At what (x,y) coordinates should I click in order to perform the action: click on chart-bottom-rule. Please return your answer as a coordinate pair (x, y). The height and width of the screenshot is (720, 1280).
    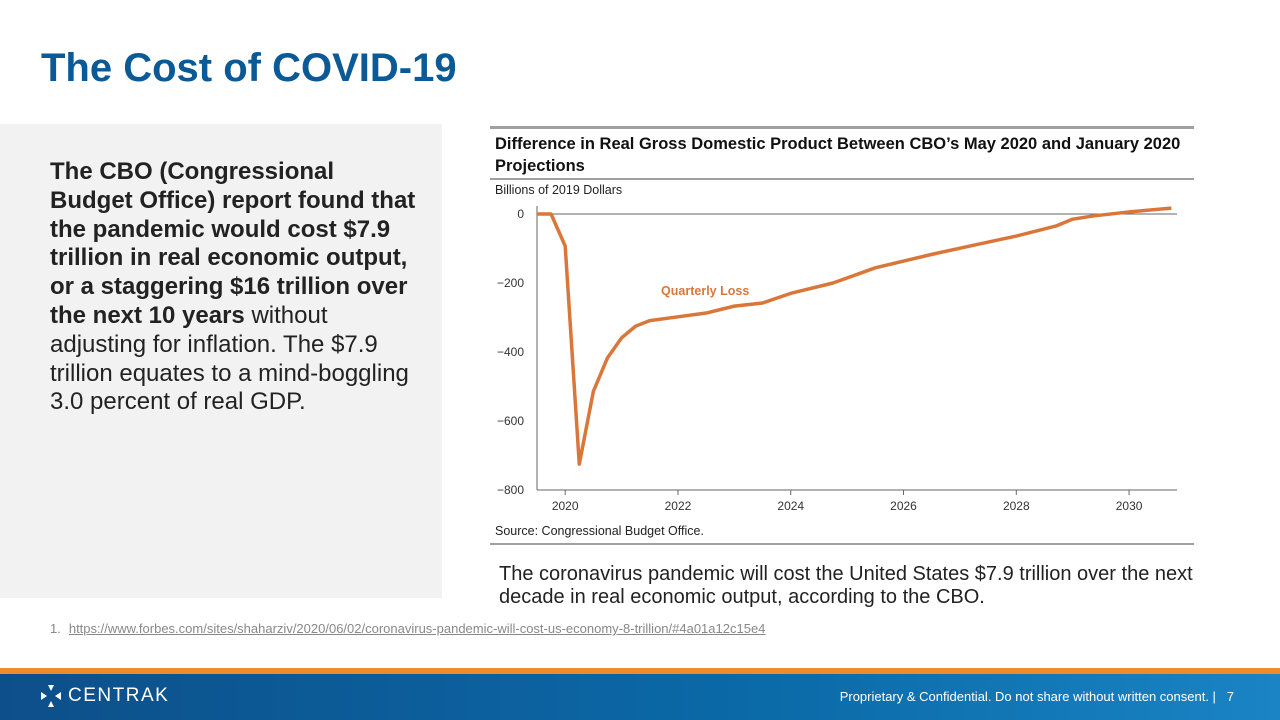
    Looking at the image, I should click on (842, 544).